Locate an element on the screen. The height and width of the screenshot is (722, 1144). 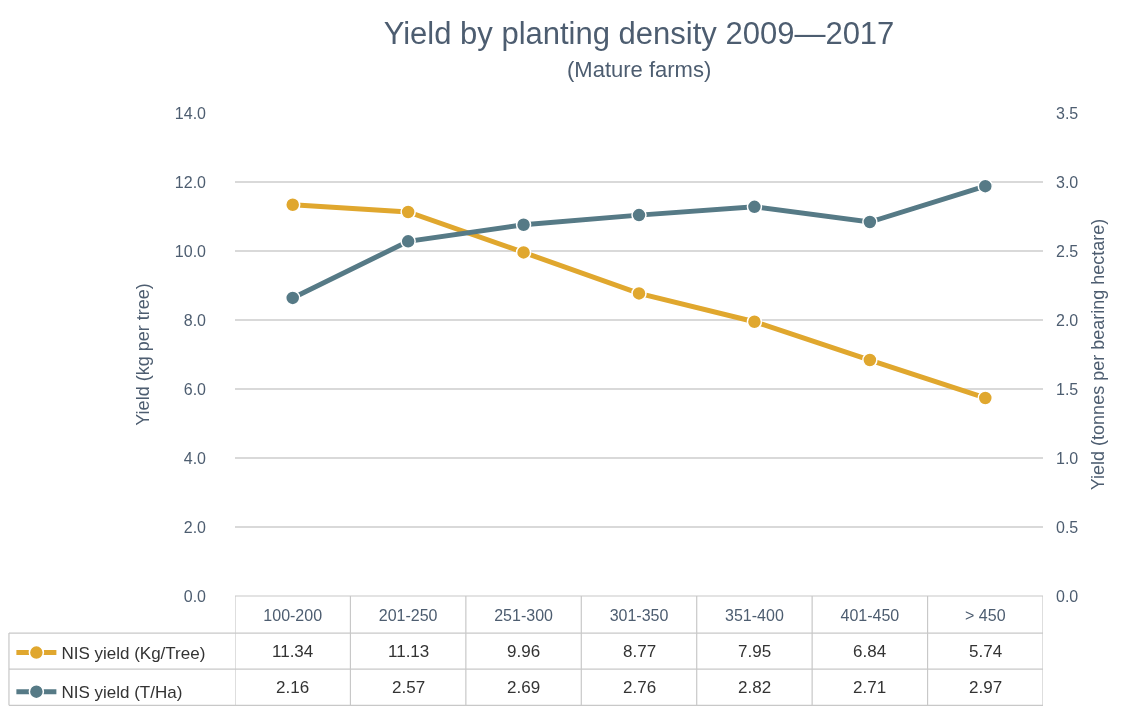
x-tick-label: 301-350 is located at coordinates (639, 615).